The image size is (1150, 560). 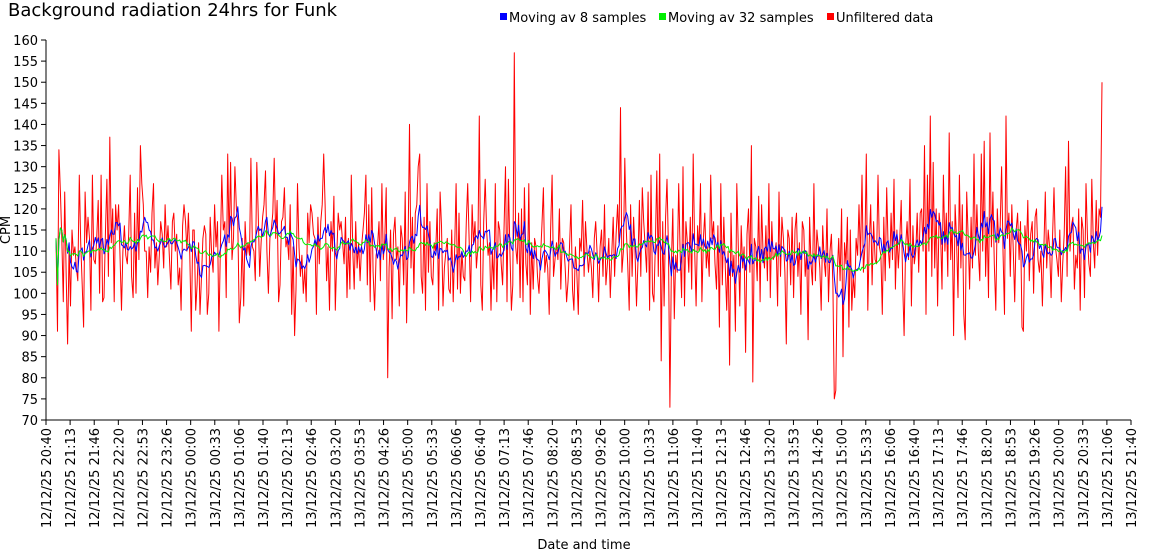 I want to click on x-tick-label: 13/12/25 15:33, so click(x=867, y=478).